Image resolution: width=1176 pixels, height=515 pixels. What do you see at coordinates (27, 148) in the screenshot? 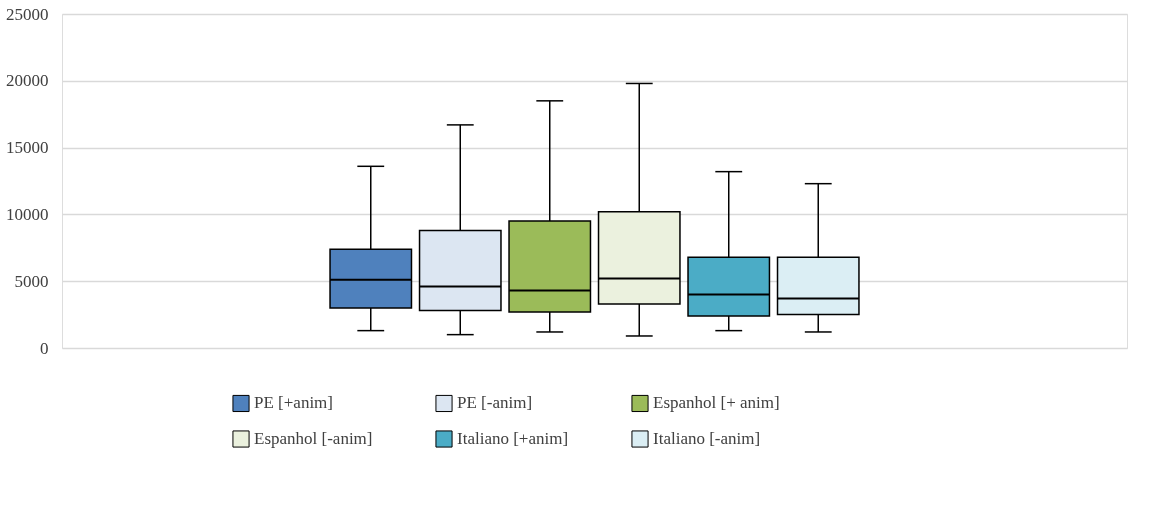
I see `y-tick-label: 15000` at bounding box center [27, 148].